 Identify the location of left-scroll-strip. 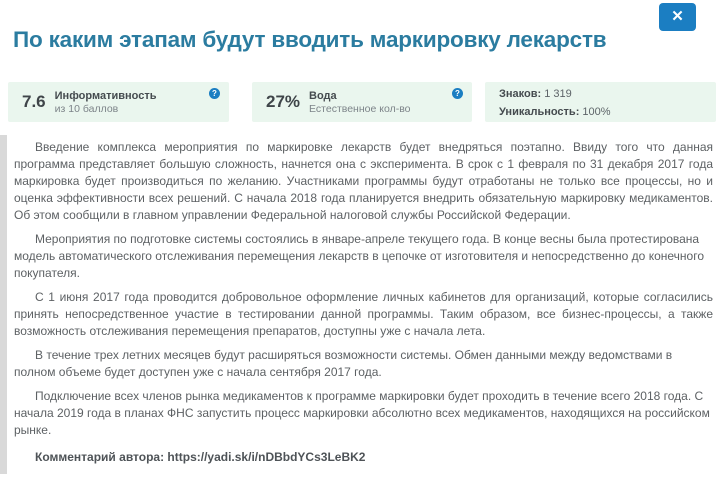
(3, 304).